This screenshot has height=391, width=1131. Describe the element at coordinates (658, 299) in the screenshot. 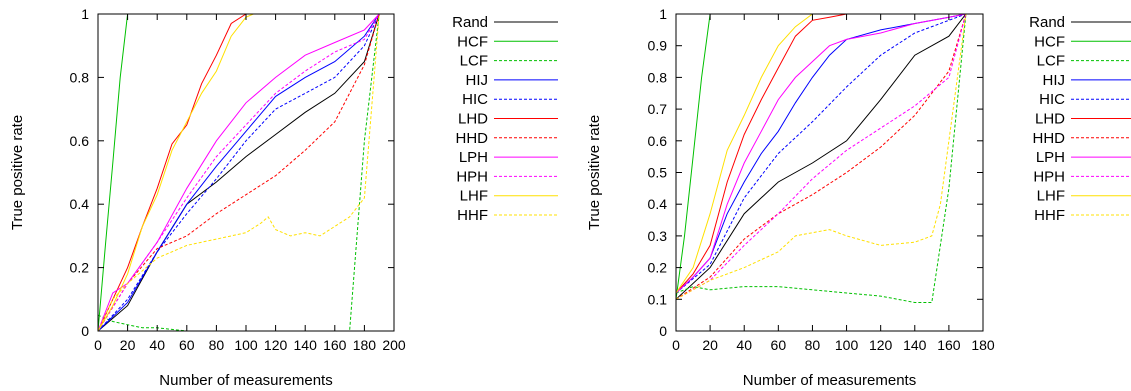

I see `y-tick-label: 0.1` at that location.